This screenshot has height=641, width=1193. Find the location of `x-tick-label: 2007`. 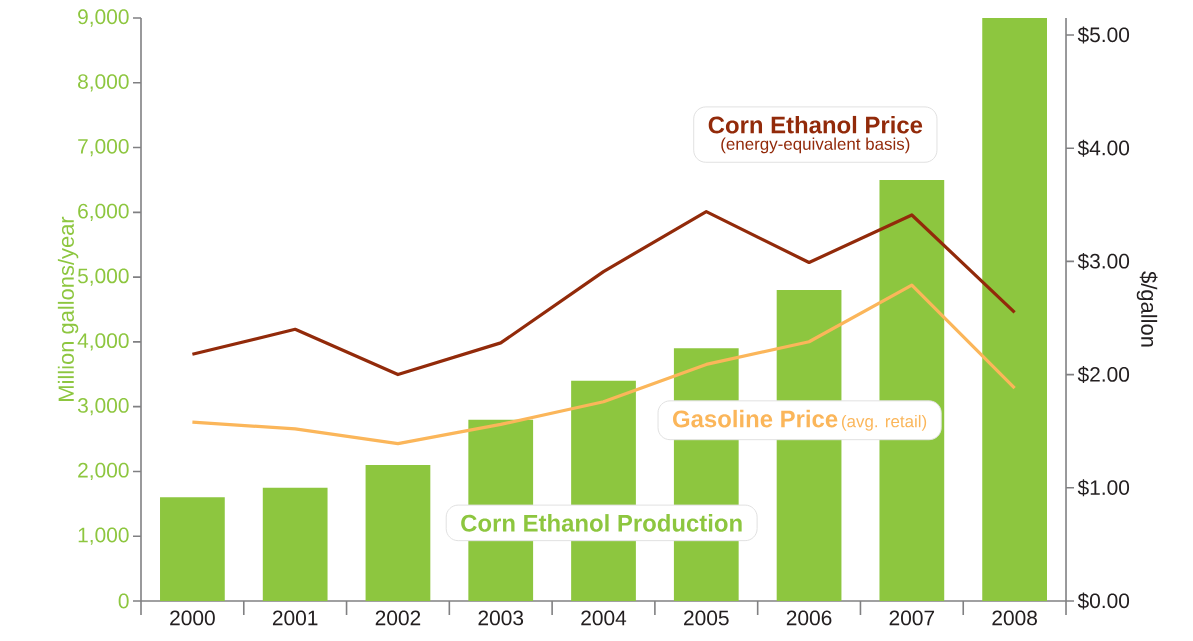

x-tick-label: 2007 is located at coordinates (912, 618).